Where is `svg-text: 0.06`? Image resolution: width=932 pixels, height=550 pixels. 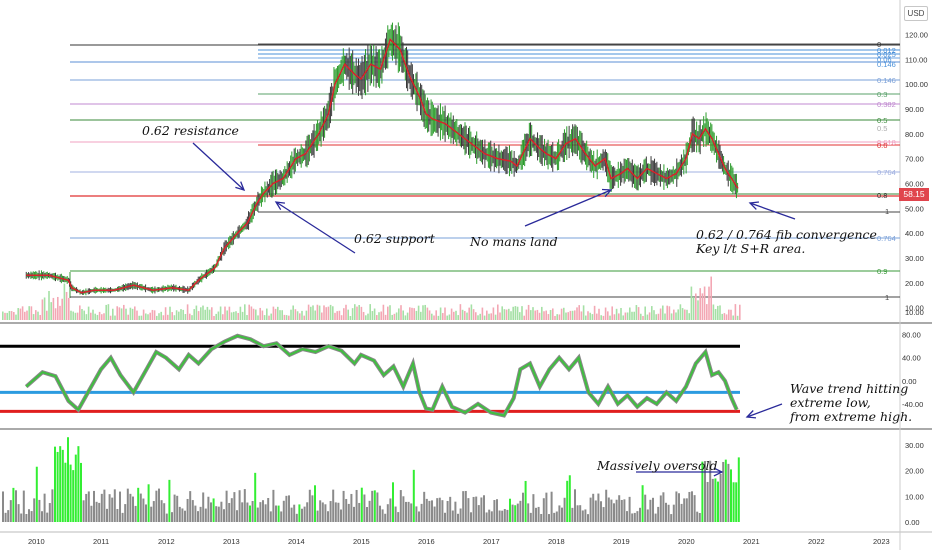 svg-text: 0.06 is located at coordinates (884, 59).